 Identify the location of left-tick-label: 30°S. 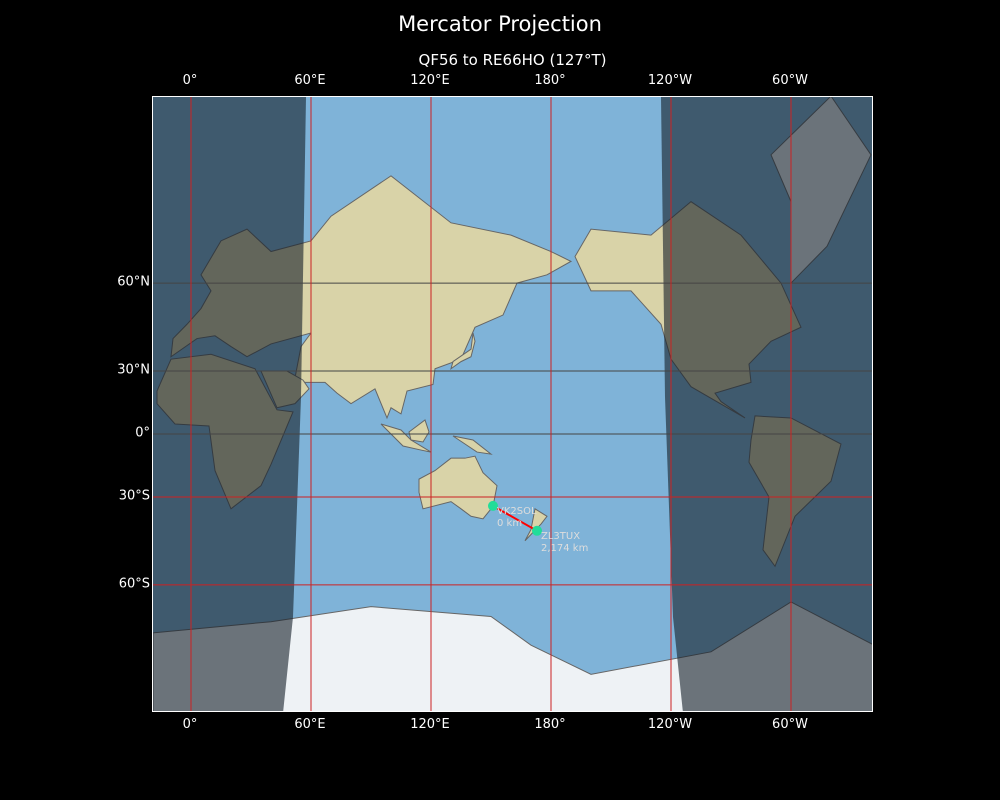
(134, 496).